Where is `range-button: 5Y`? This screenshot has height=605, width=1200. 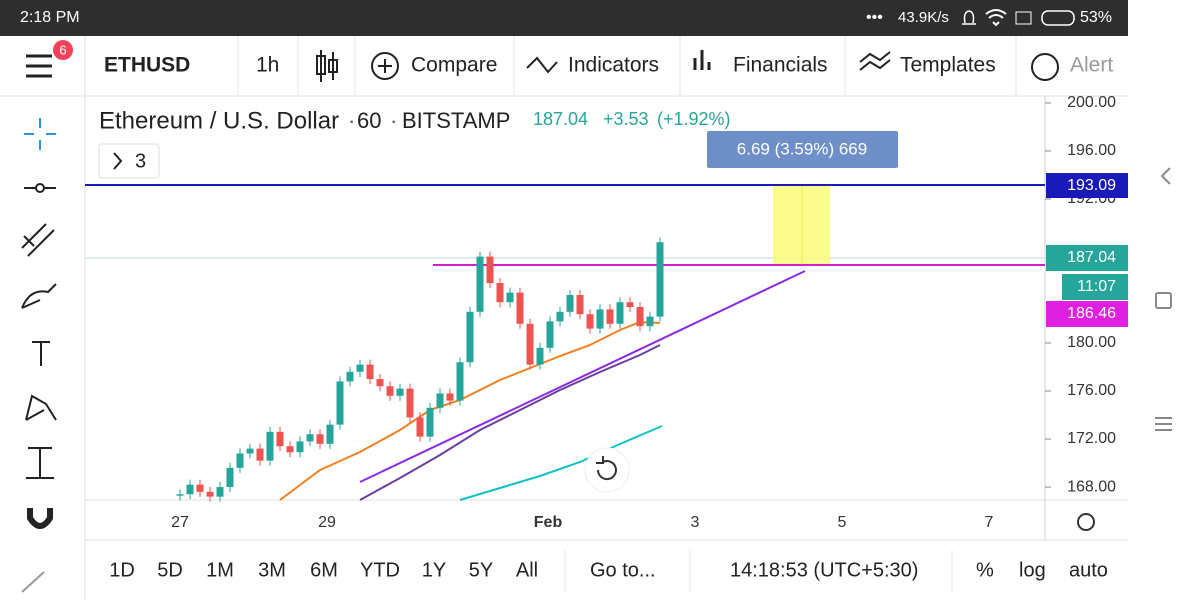 range-button: 5Y is located at coordinates (481, 570).